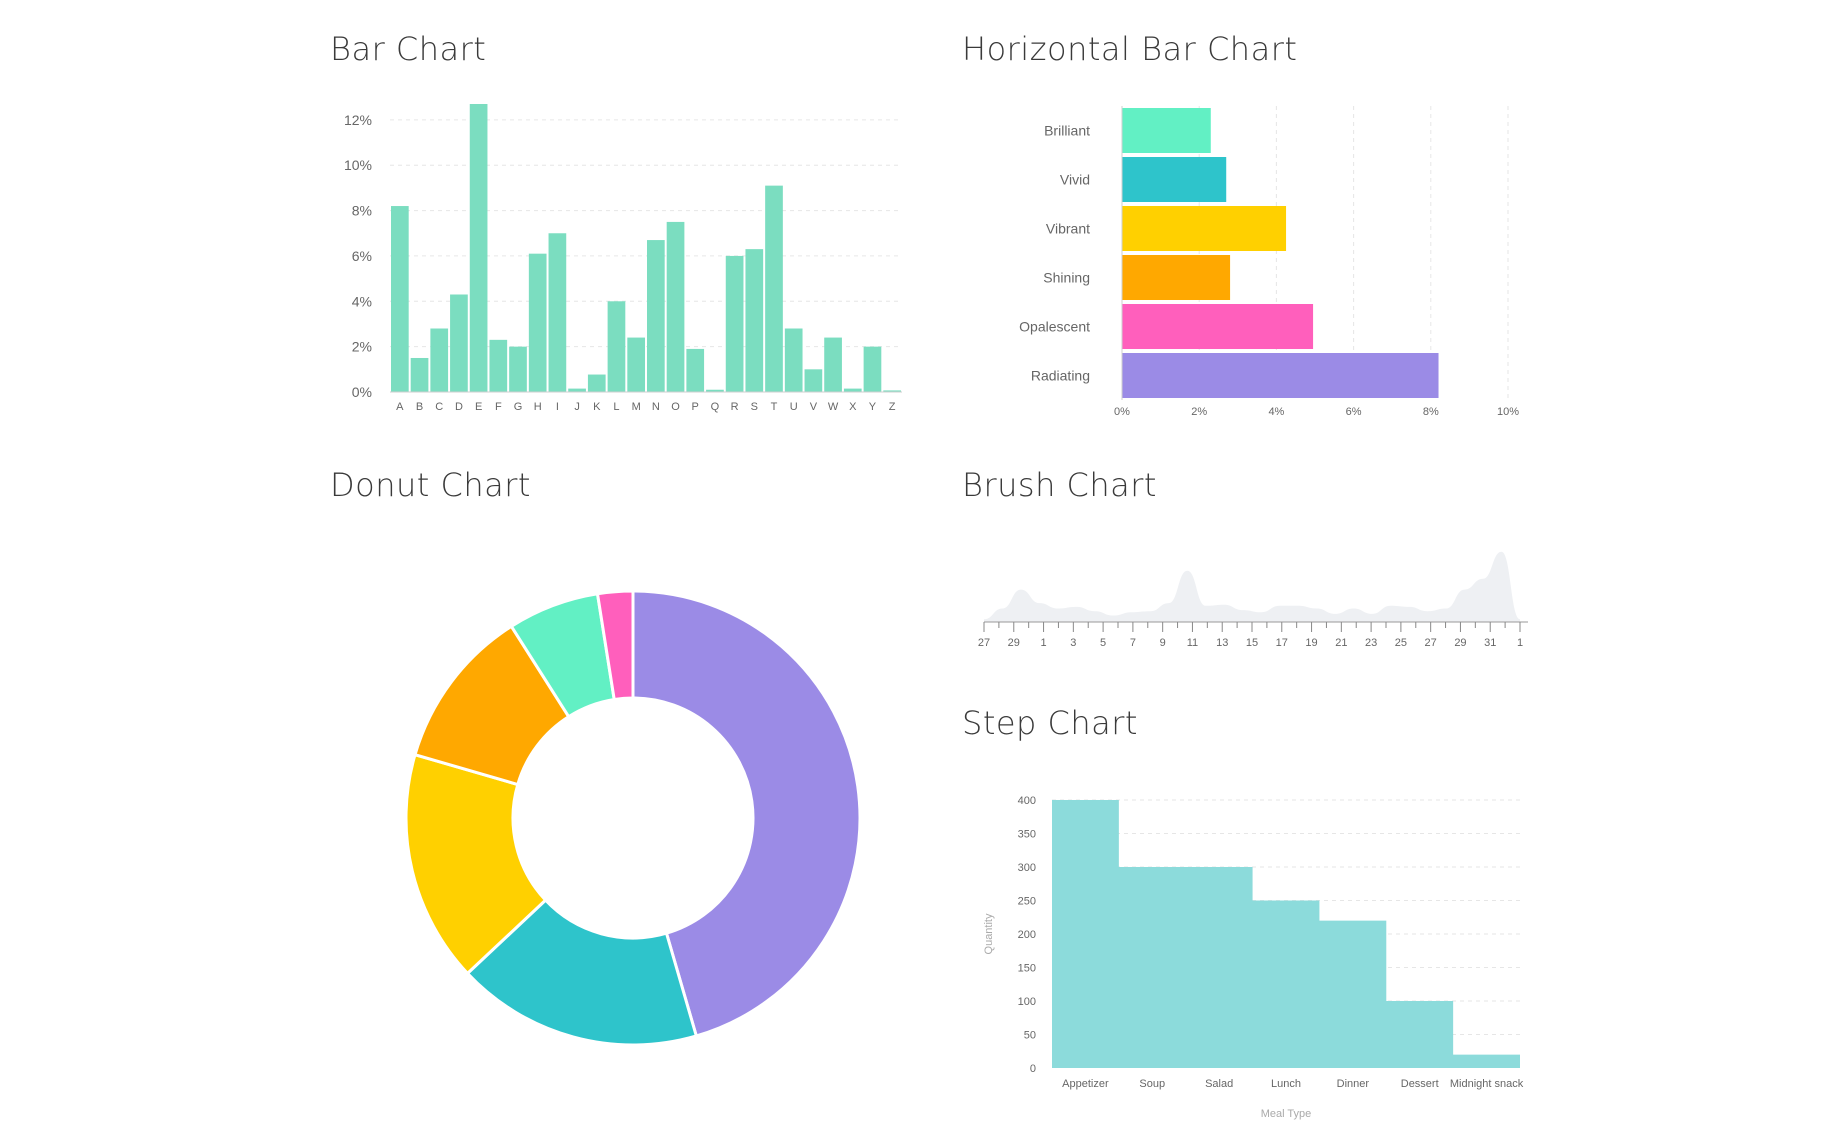  Describe the element at coordinates (794, 407) in the screenshot. I see `bar-x-tick: U` at that location.